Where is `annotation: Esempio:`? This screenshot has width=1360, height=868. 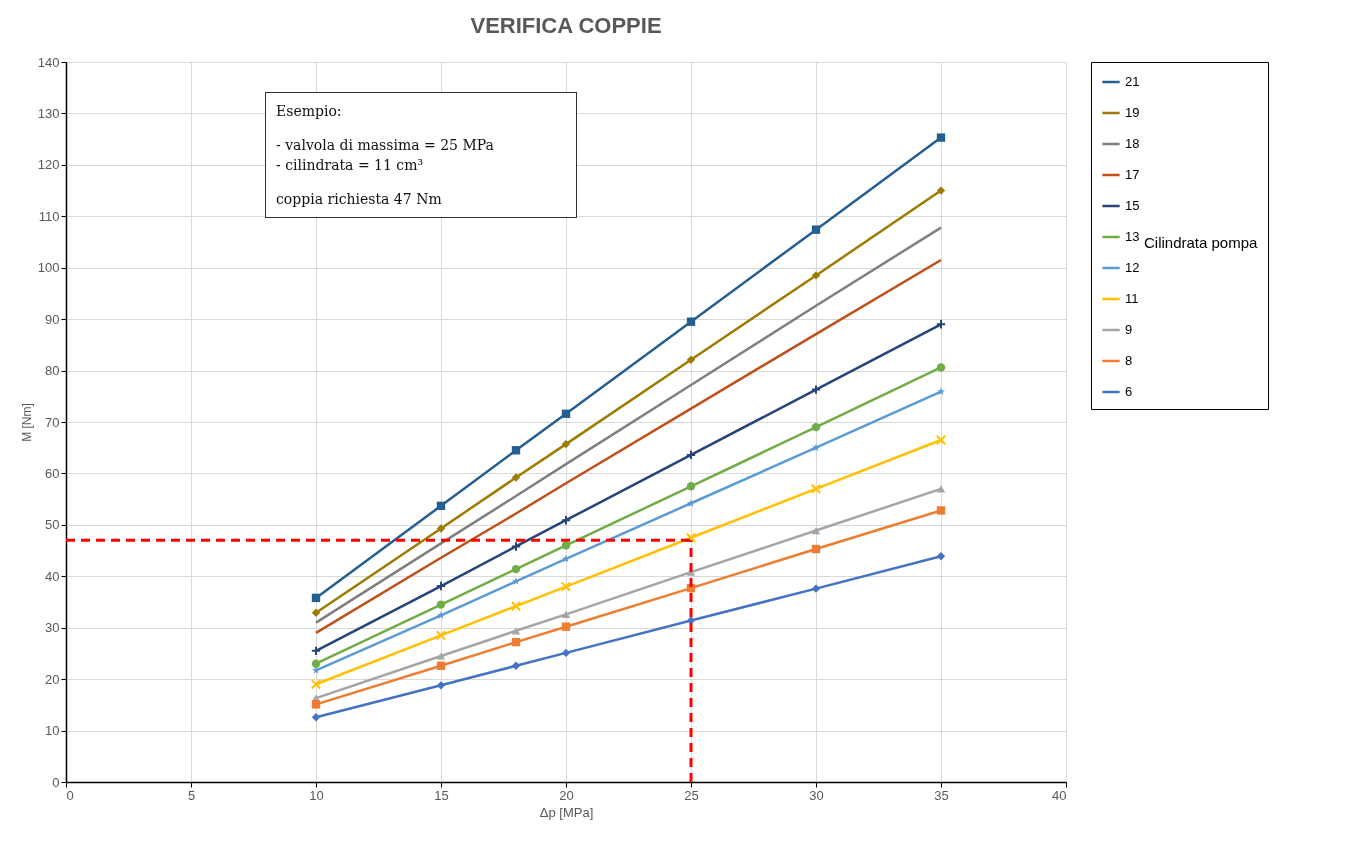
annotation: Esempio: is located at coordinates (309, 111).